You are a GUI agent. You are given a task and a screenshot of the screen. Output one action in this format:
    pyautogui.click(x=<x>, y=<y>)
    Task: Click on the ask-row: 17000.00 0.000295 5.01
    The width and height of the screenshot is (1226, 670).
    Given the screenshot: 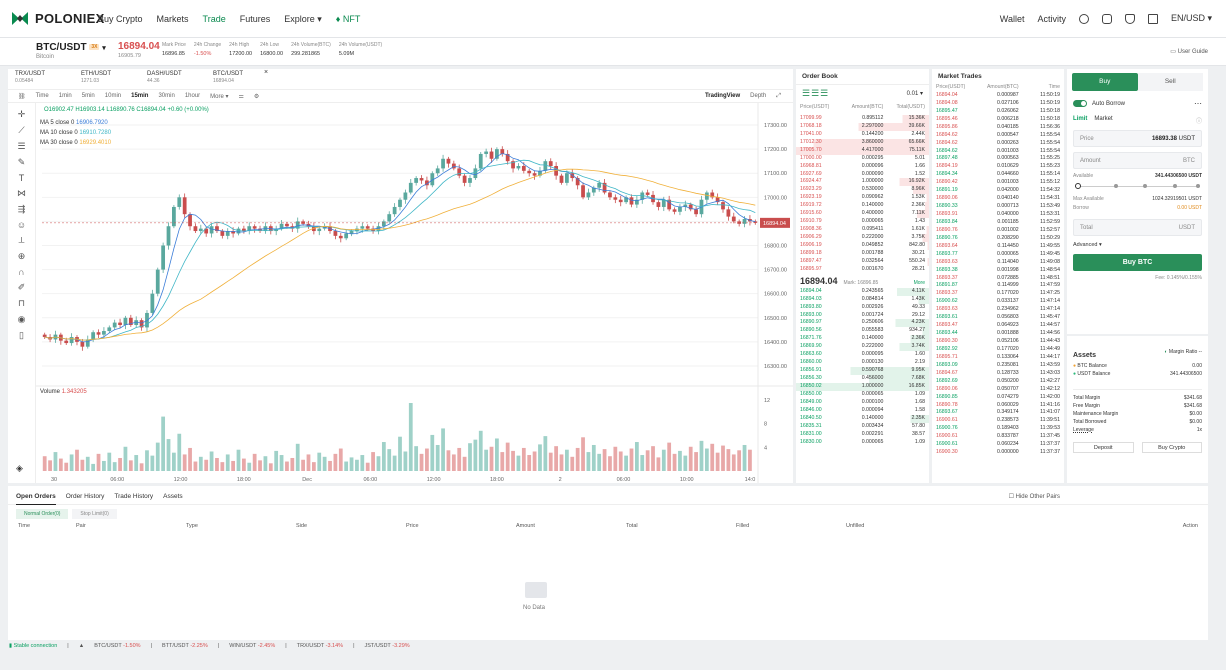 What is the action you would take?
    pyautogui.click(x=862, y=158)
    